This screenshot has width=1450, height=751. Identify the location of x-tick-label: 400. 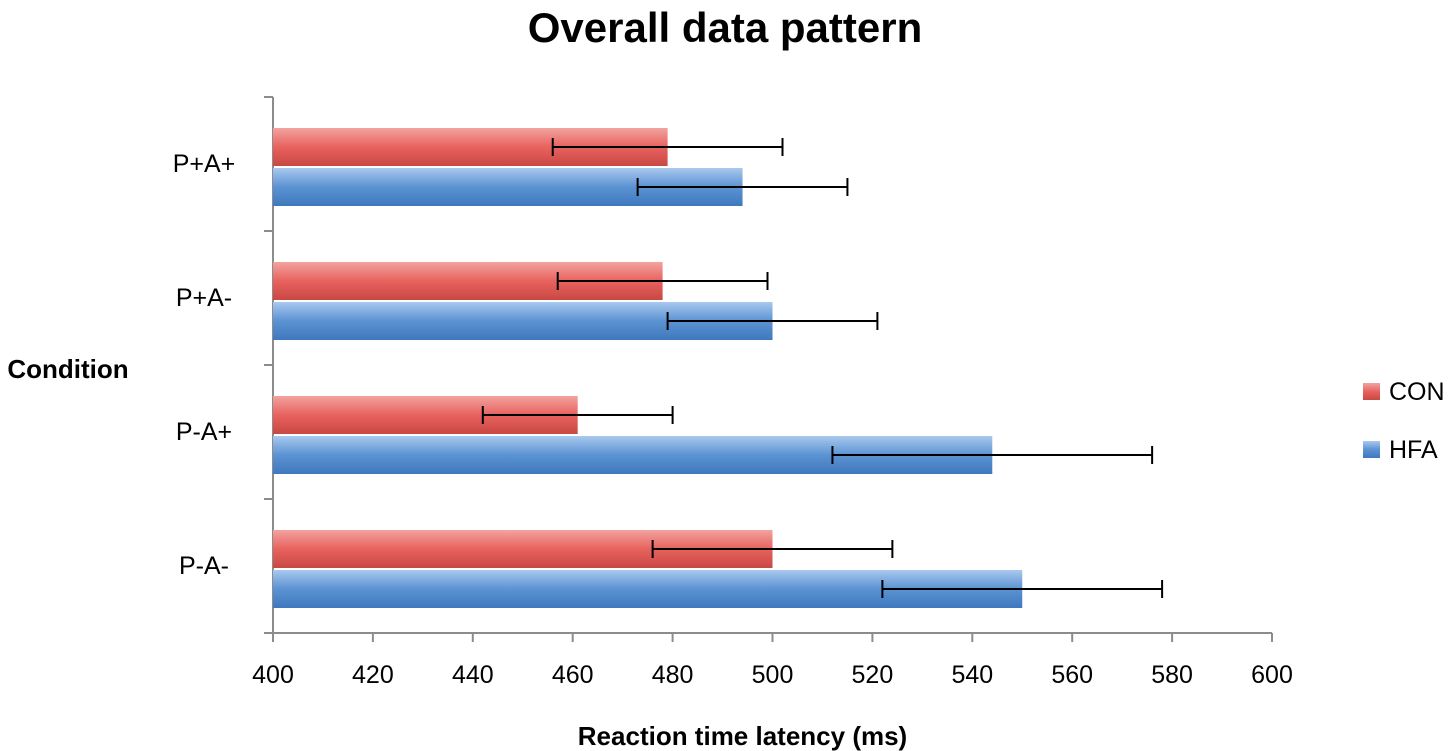
(273, 675).